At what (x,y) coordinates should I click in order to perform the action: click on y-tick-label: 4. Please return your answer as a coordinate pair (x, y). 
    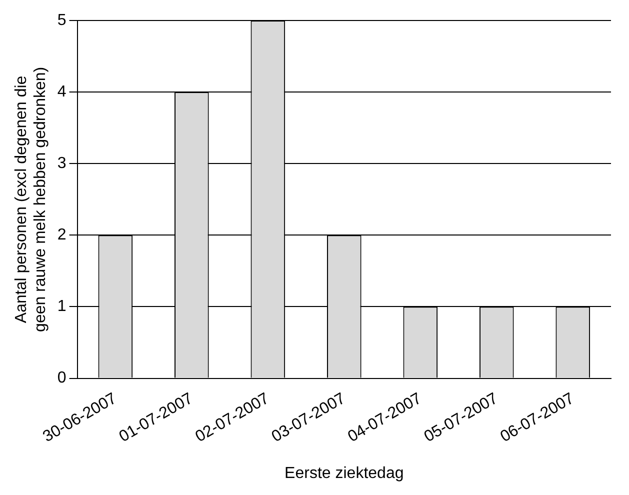
    Looking at the image, I should click on (61, 92).